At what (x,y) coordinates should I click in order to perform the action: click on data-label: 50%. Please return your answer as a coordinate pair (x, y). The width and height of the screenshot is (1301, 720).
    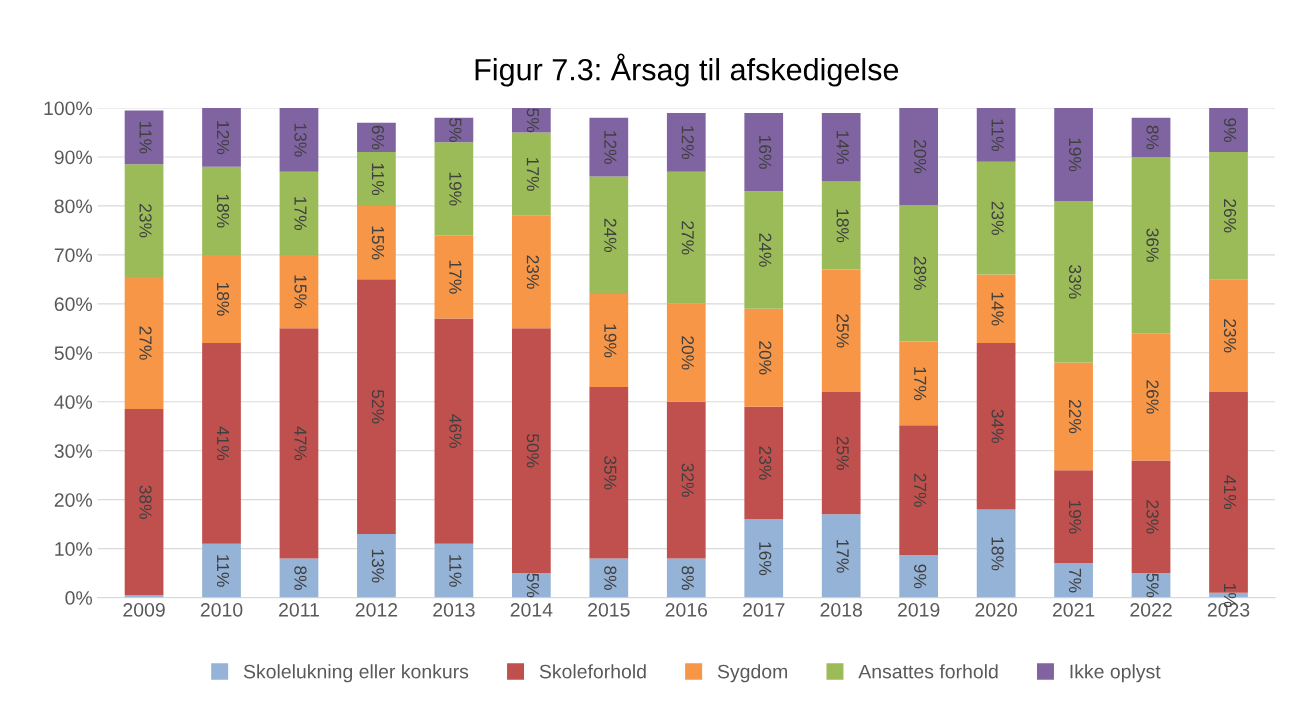
    Looking at the image, I should click on (532, 451).